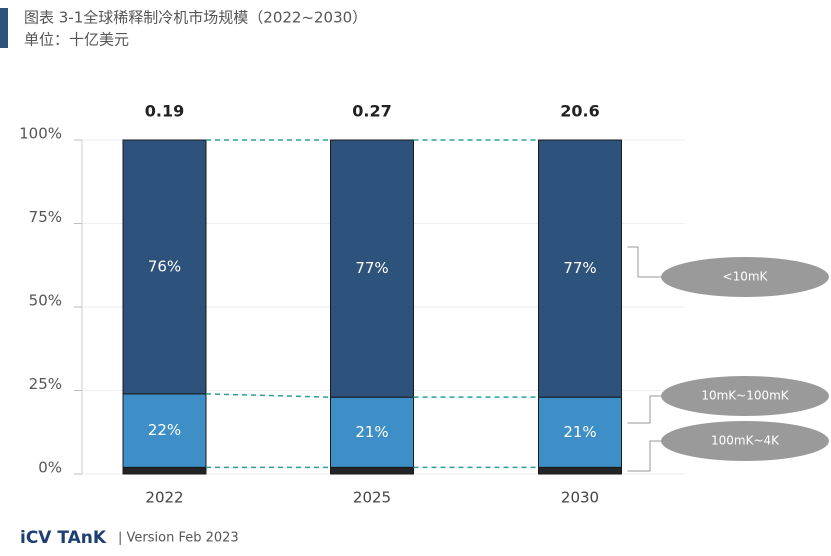  Describe the element at coordinates (76, 40) in the screenshot. I see `chart-subtitle: 单位：十亿美元` at that location.